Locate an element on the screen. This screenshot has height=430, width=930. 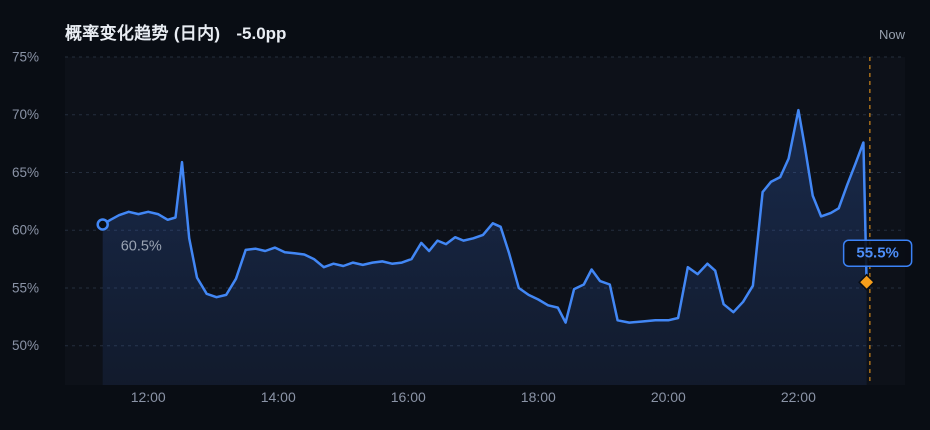
current-value-text: 55.5% is located at coordinates (877, 253).